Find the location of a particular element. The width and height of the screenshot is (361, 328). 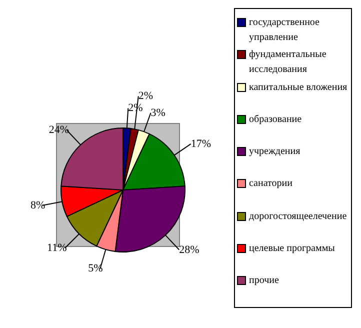

data-label: 2% is located at coordinates (146, 96).